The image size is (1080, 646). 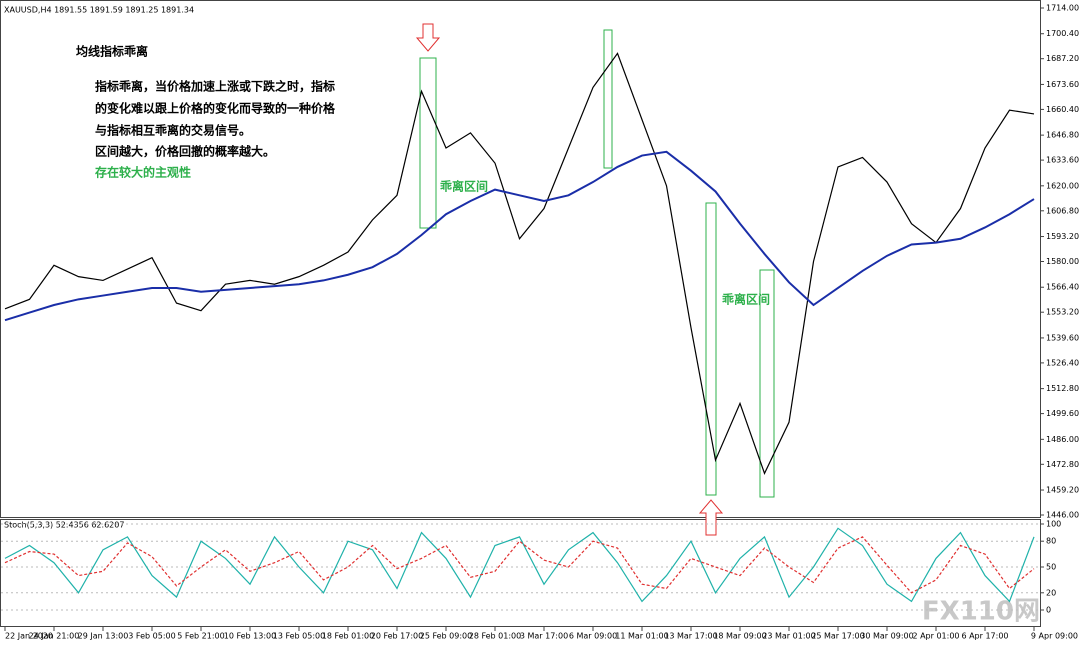 I want to click on x-tick-label: 23 Mar 01:00, so click(x=788, y=636).